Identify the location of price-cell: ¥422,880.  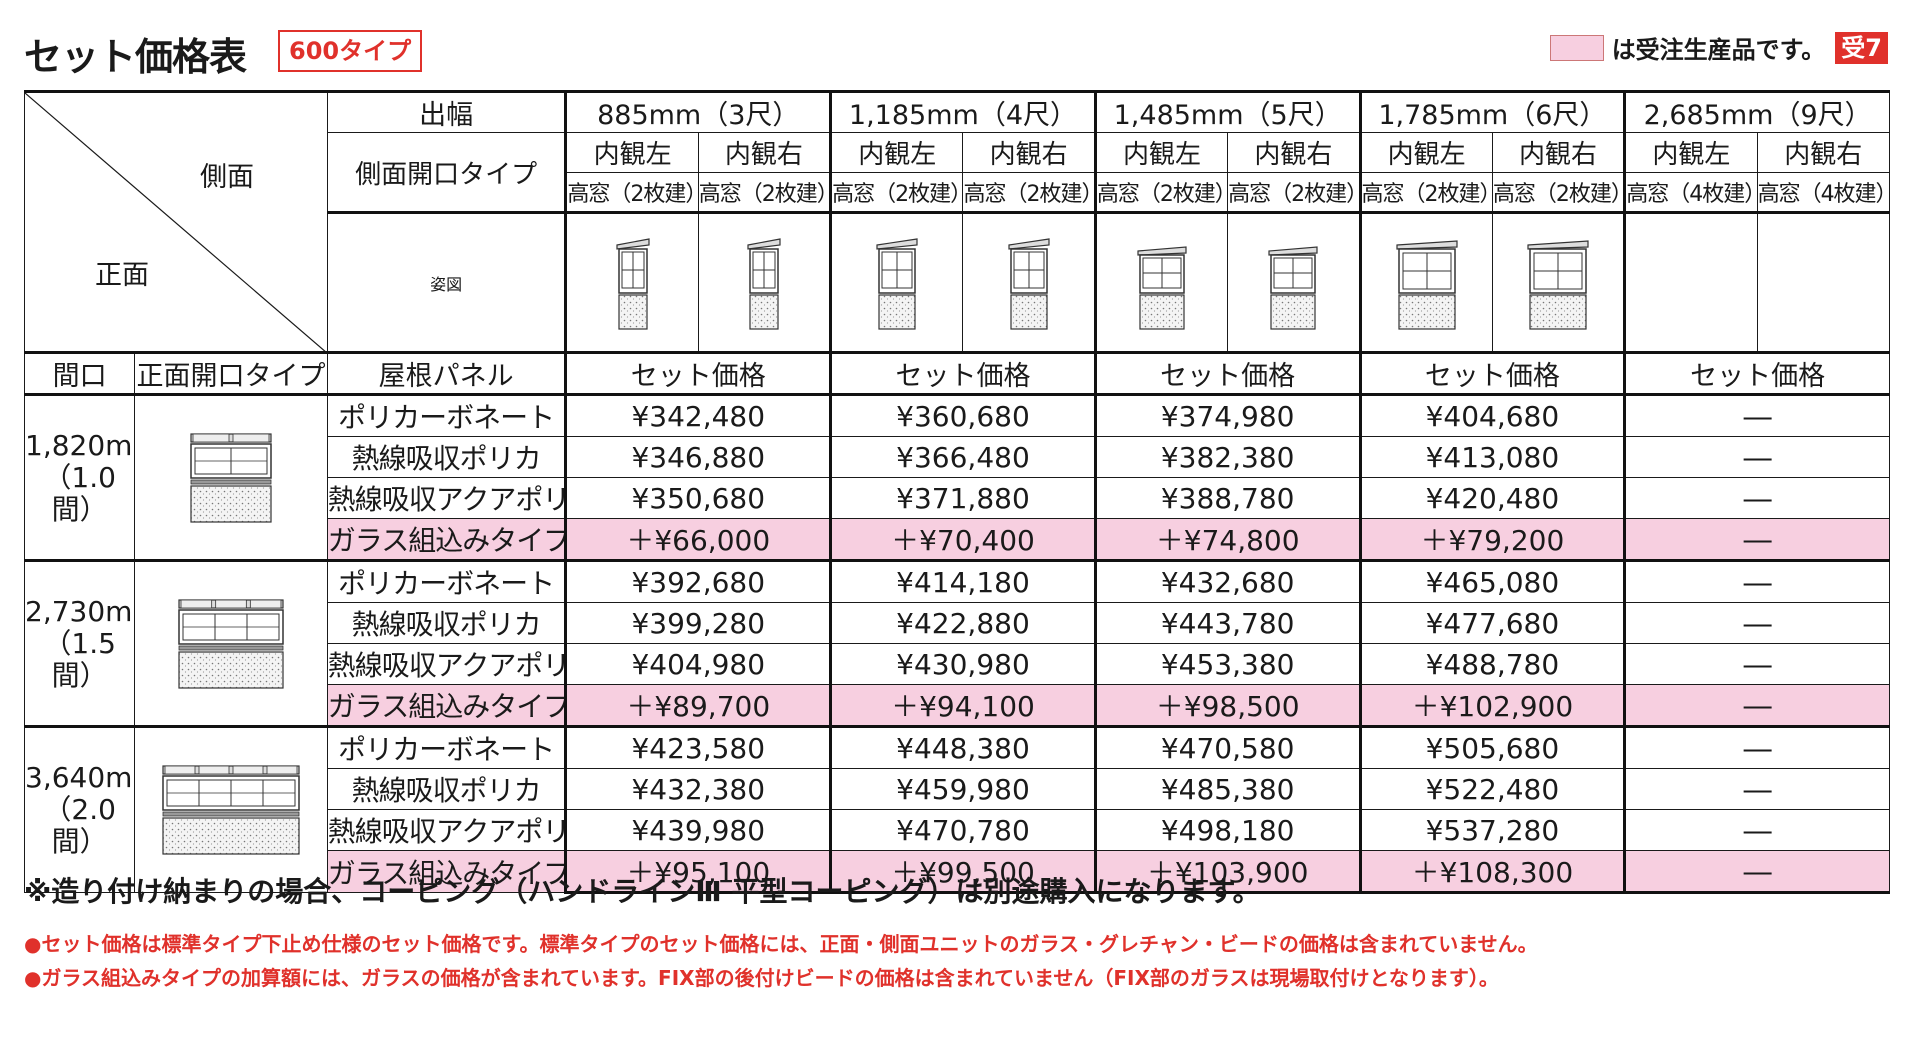
(962, 623).